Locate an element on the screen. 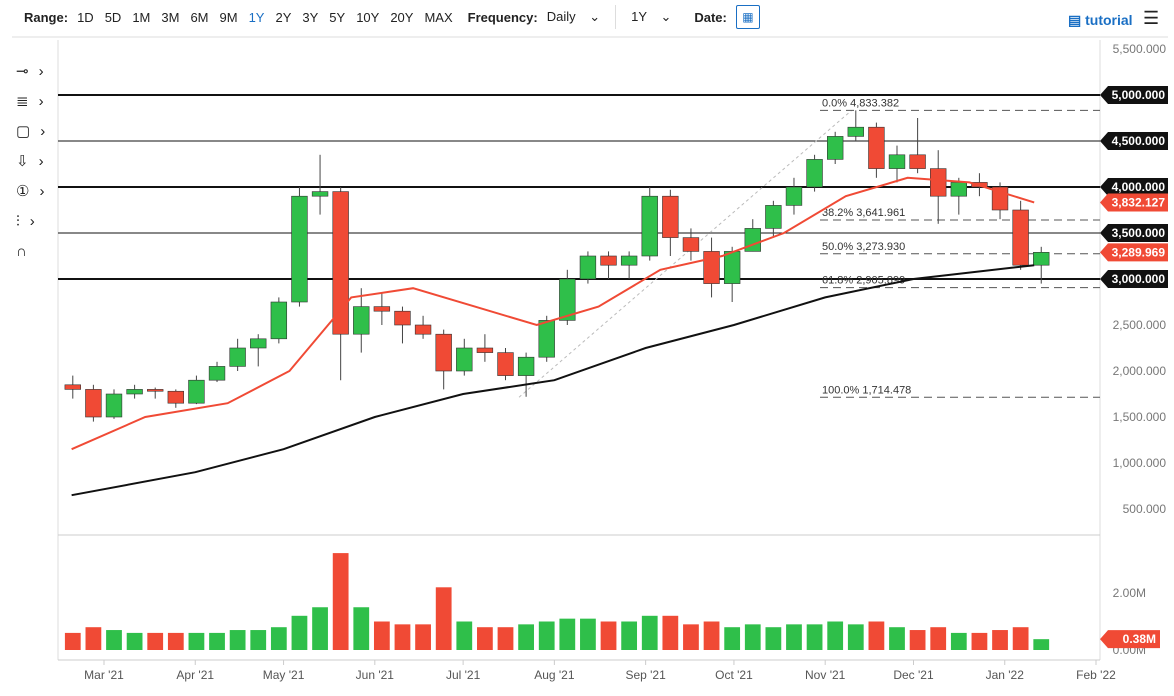 The image size is (1174, 696). range-max: MAX is located at coordinates (438, 17).